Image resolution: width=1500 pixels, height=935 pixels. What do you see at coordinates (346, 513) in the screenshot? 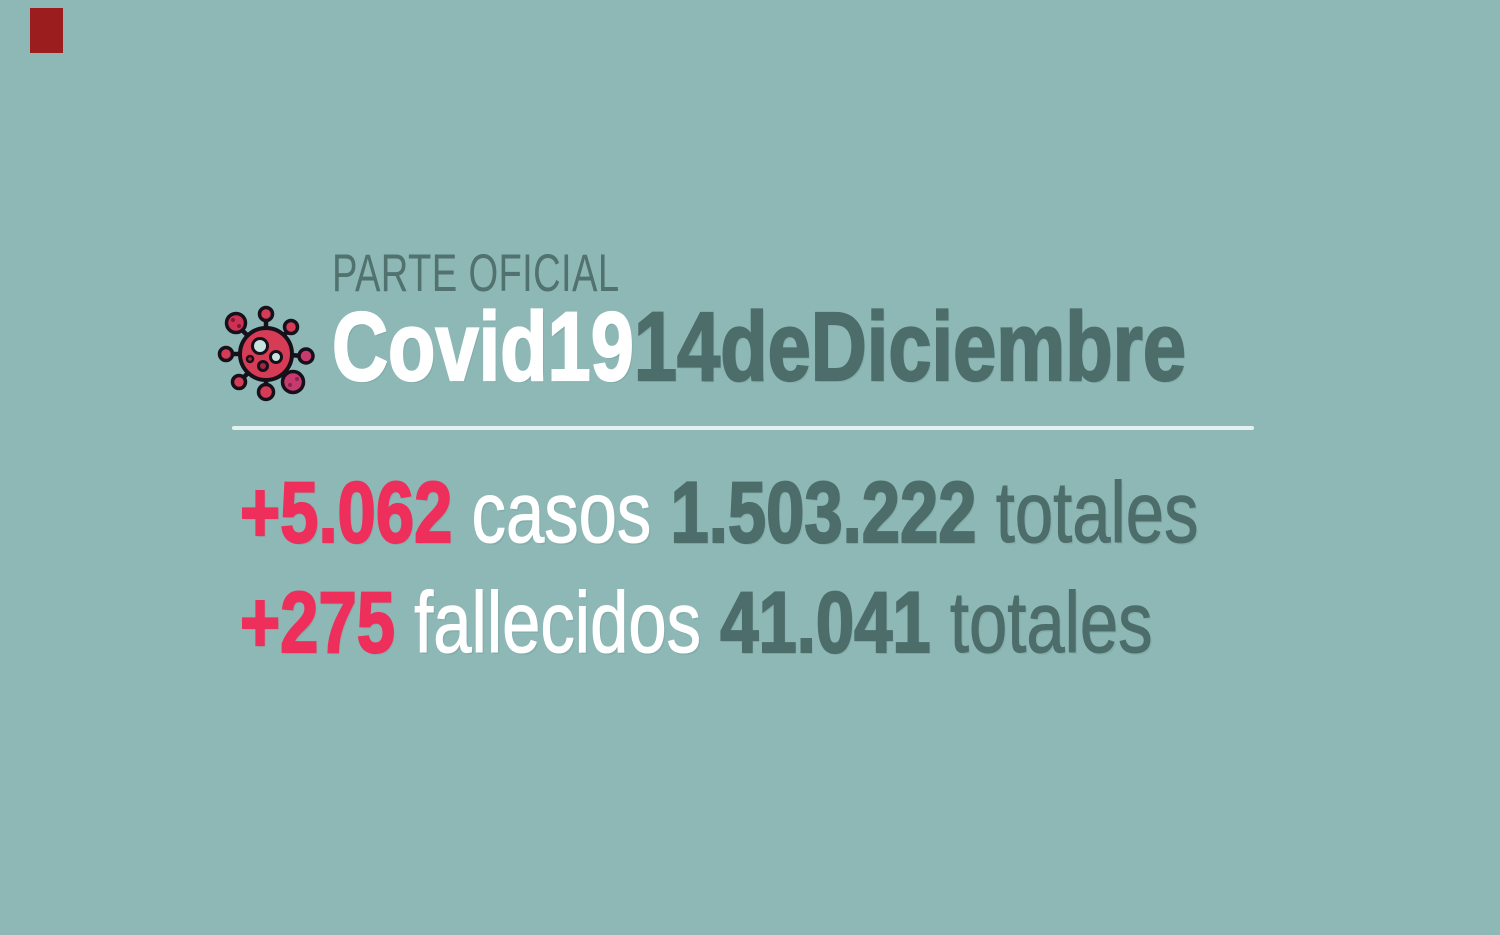
I see `new-cases-value: +5.062` at bounding box center [346, 513].